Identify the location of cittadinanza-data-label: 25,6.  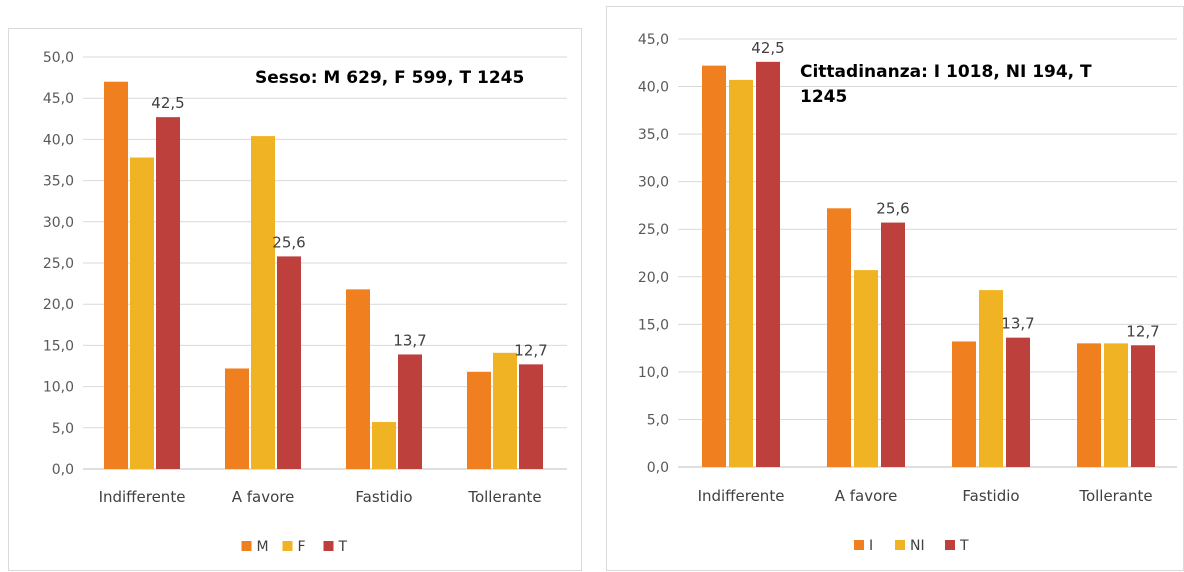
(892, 209).